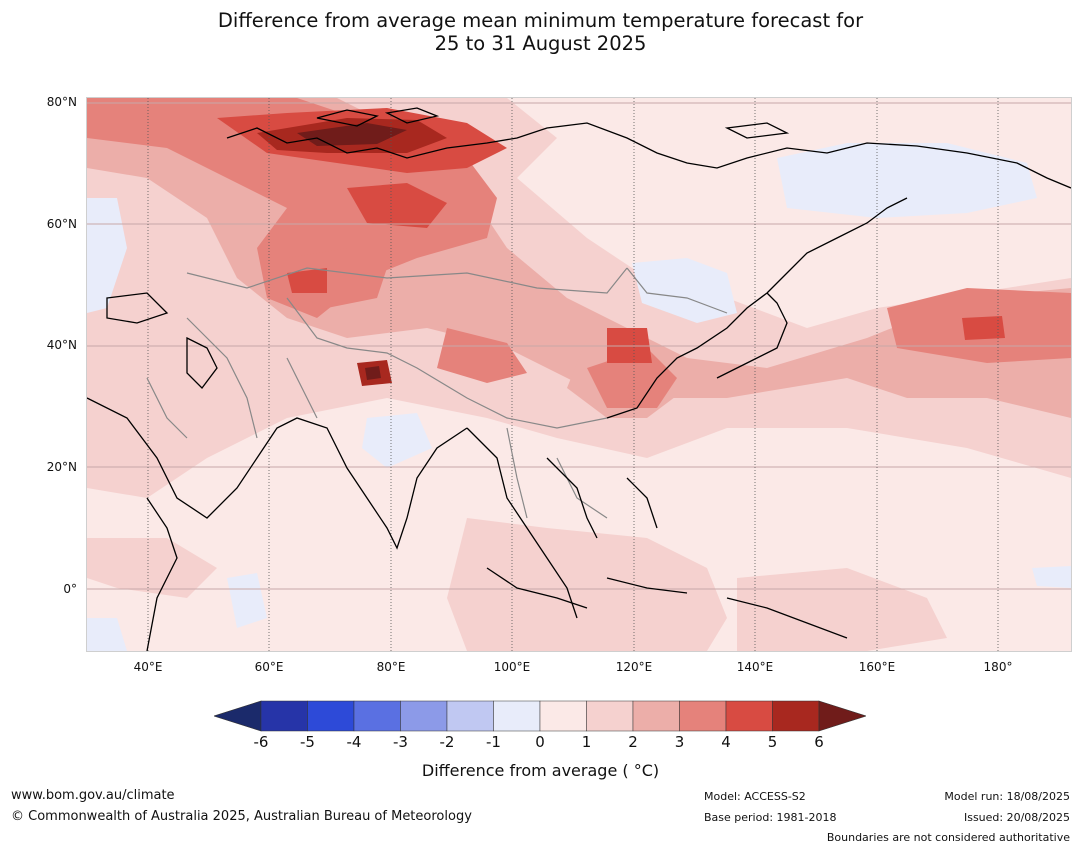 The height and width of the screenshot is (850, 1081). Describe the element at coordinates (540, 43) in the screenshot. I see `map-title-line-2: 25 to 31 August 2025` at that location.